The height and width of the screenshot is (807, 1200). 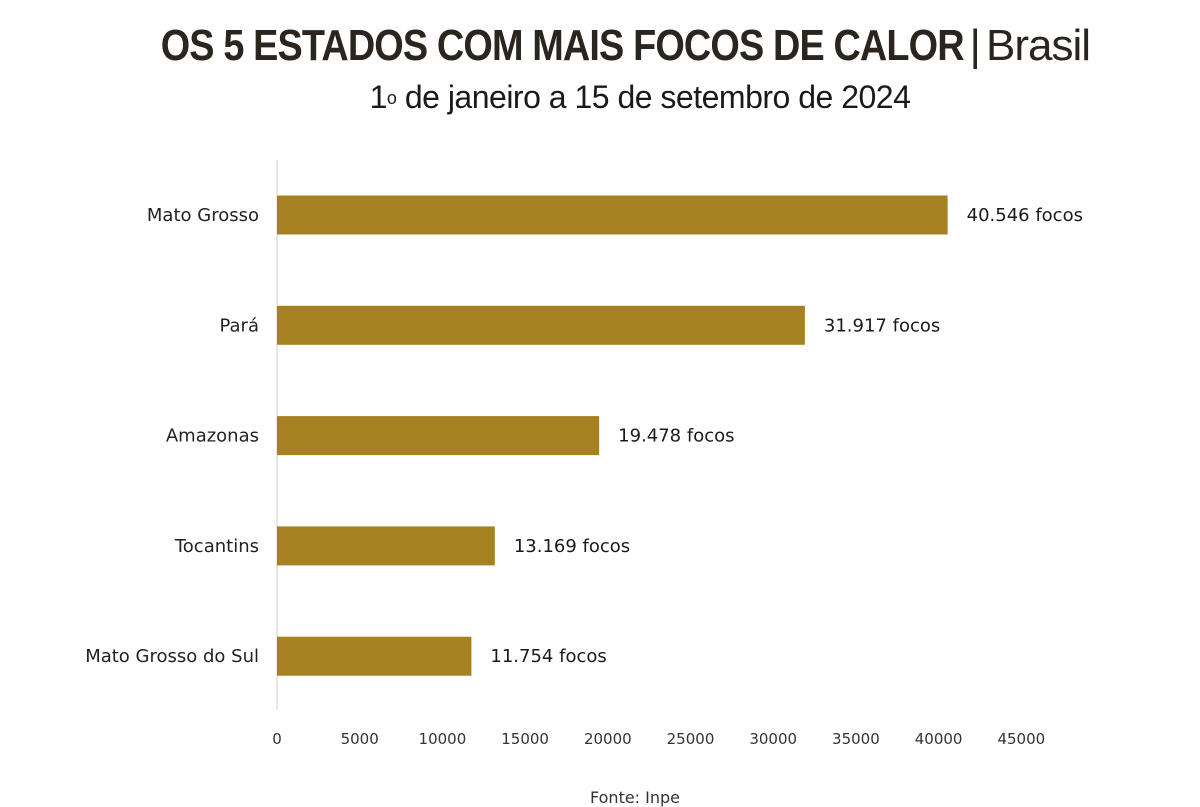 I want to click on source-note: Fonte: Inpe, so click(x=635, y=797).